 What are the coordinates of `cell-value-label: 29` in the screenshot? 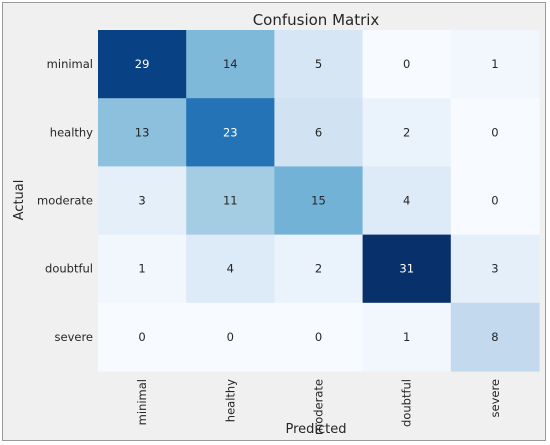 It's located at (142, 64).